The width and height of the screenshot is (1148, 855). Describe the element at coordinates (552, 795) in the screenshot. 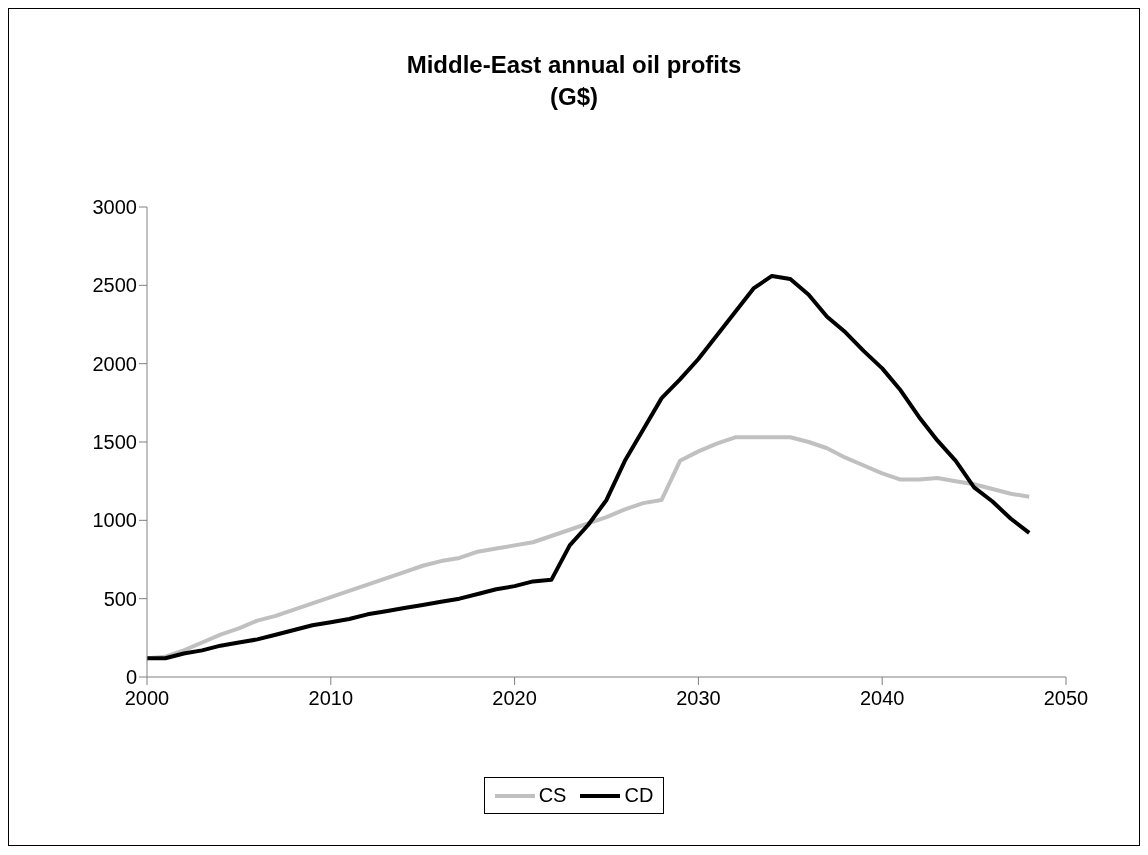

I see `legend-label: CS` at that location.